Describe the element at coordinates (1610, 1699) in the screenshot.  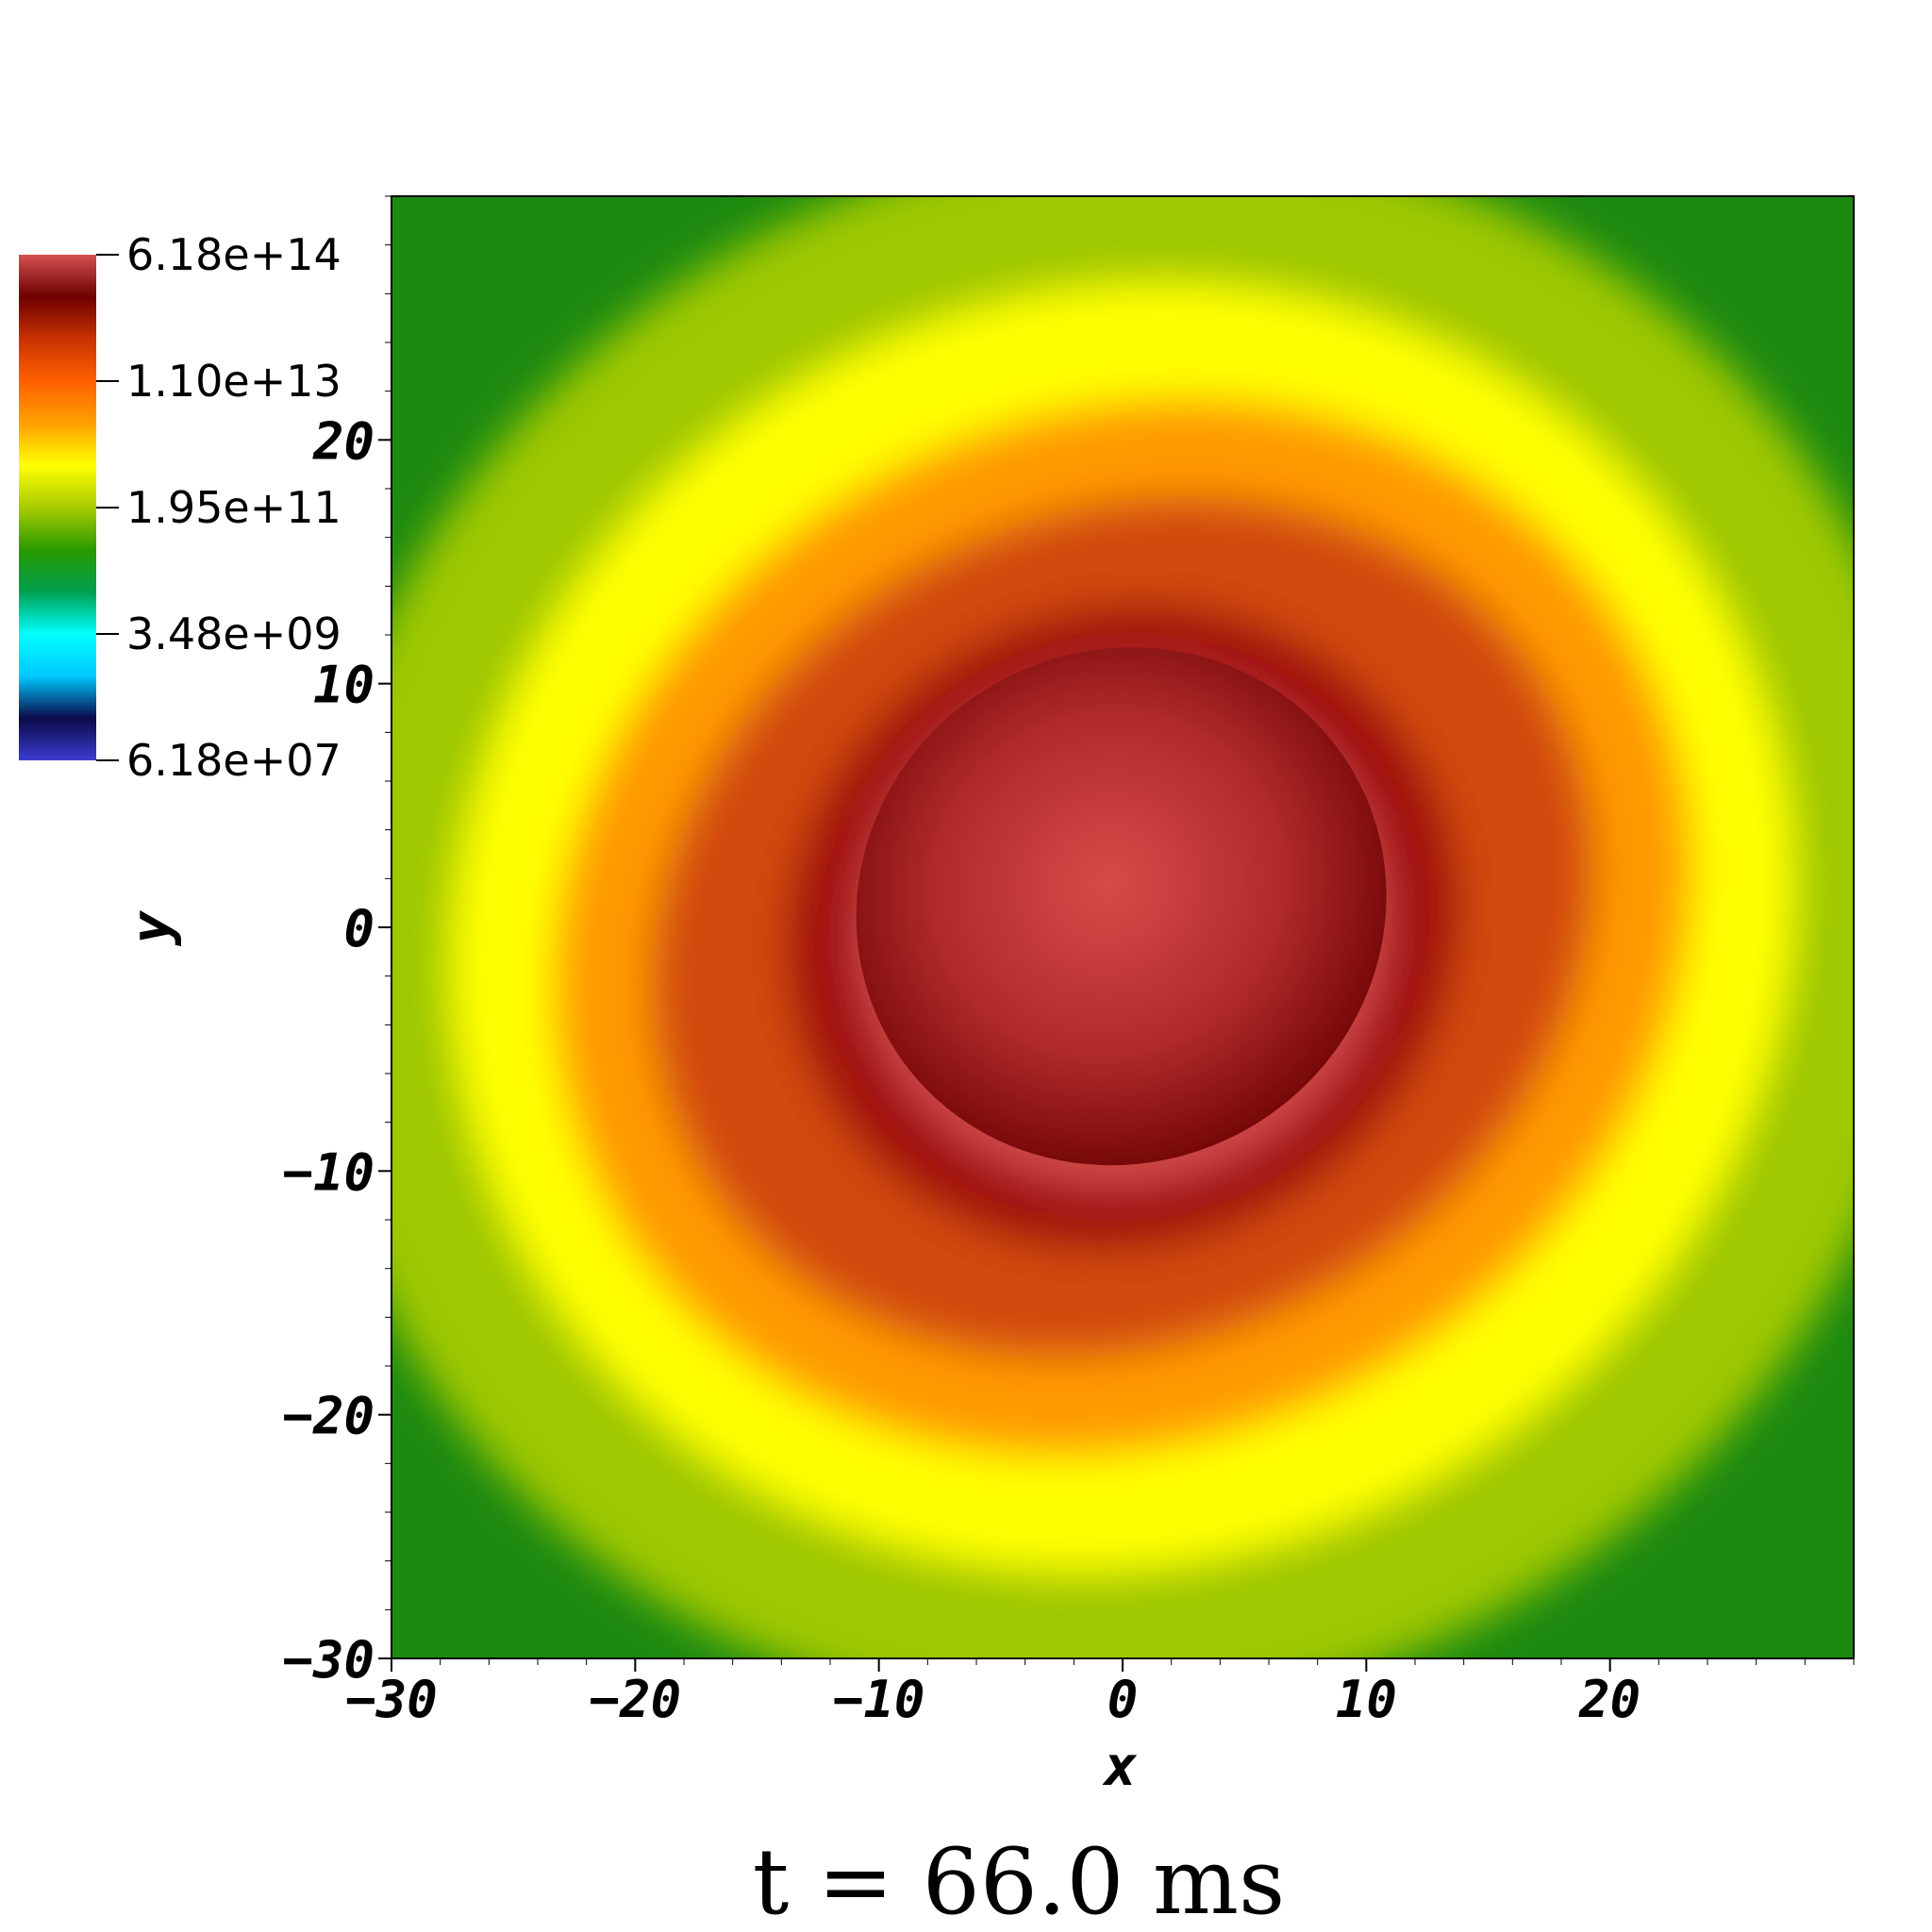
I see `x-tick-label: 20` at that location.